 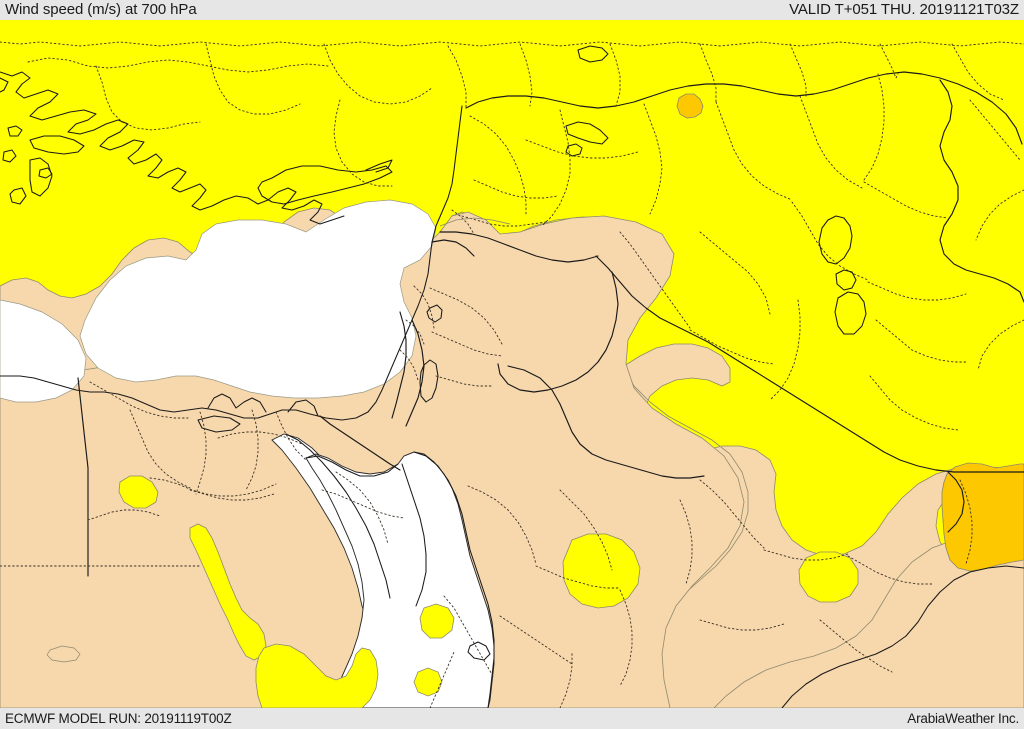 What do you see at coordinates (4, 85) in the screenshot?
I see `coastline-aegean-islands` at bounding box center [4, 85].